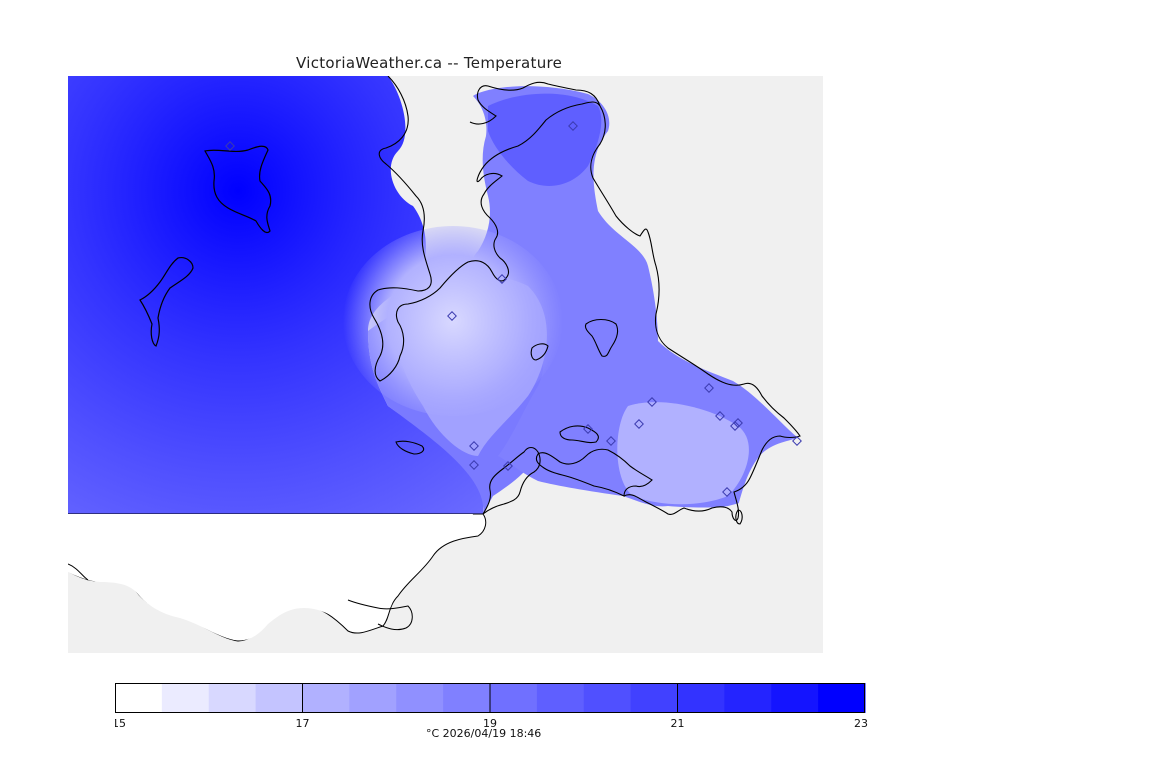 This screenshot has height=768, width=1152. I want to click on coastline-esquimalt, so click(511, 480).